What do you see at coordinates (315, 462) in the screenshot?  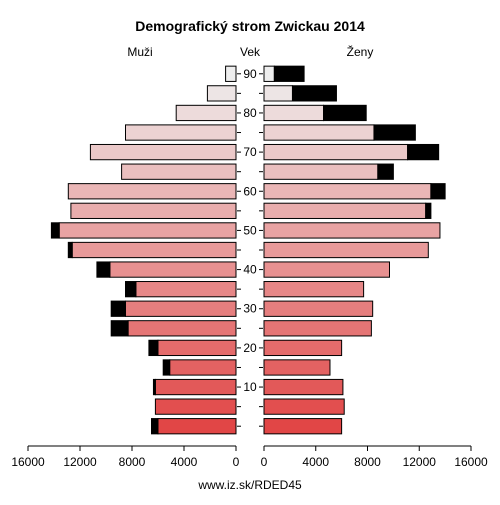 I see `female-x-tick-label: 4000` at bounding box center [315, 462].